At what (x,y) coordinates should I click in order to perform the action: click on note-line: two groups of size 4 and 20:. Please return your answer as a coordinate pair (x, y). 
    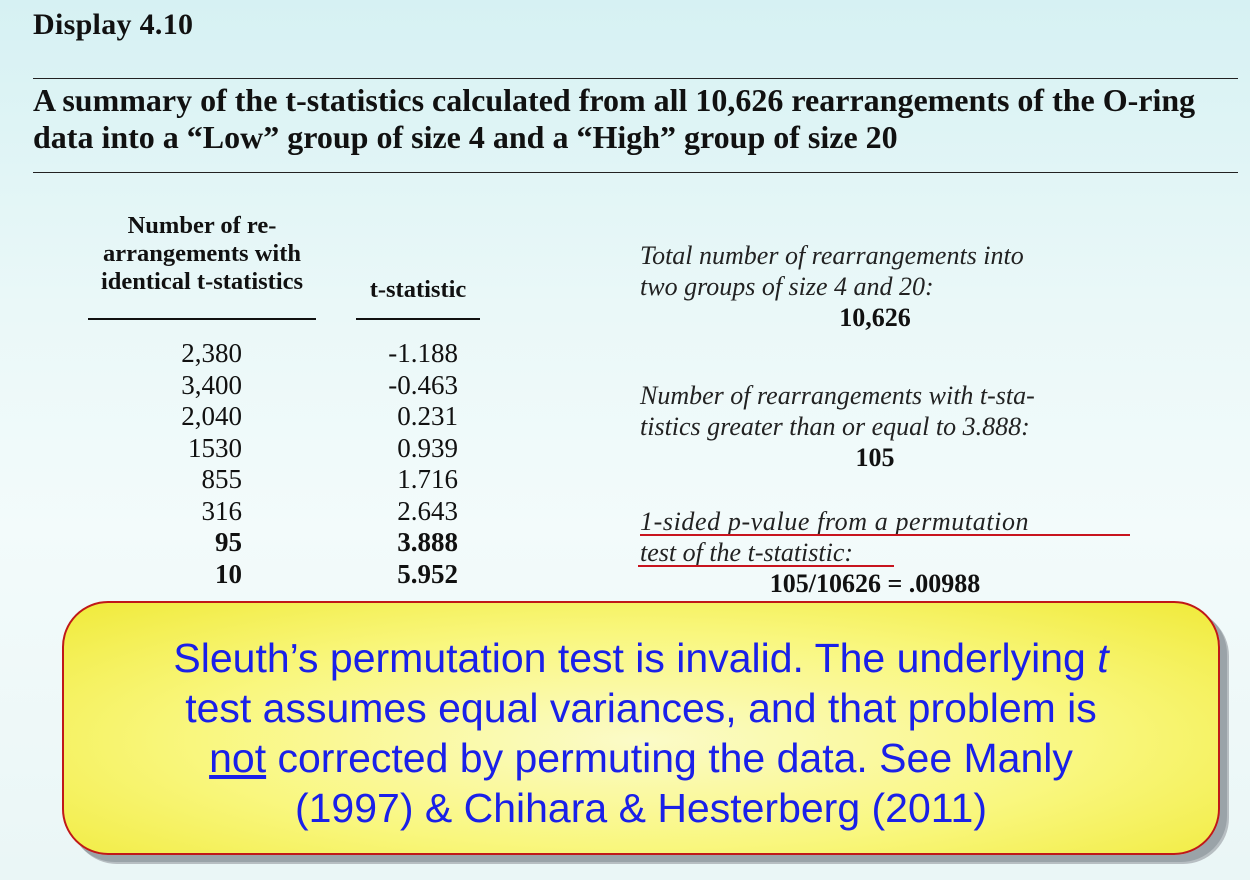
    Looking at the image, I should click on (787, 286).